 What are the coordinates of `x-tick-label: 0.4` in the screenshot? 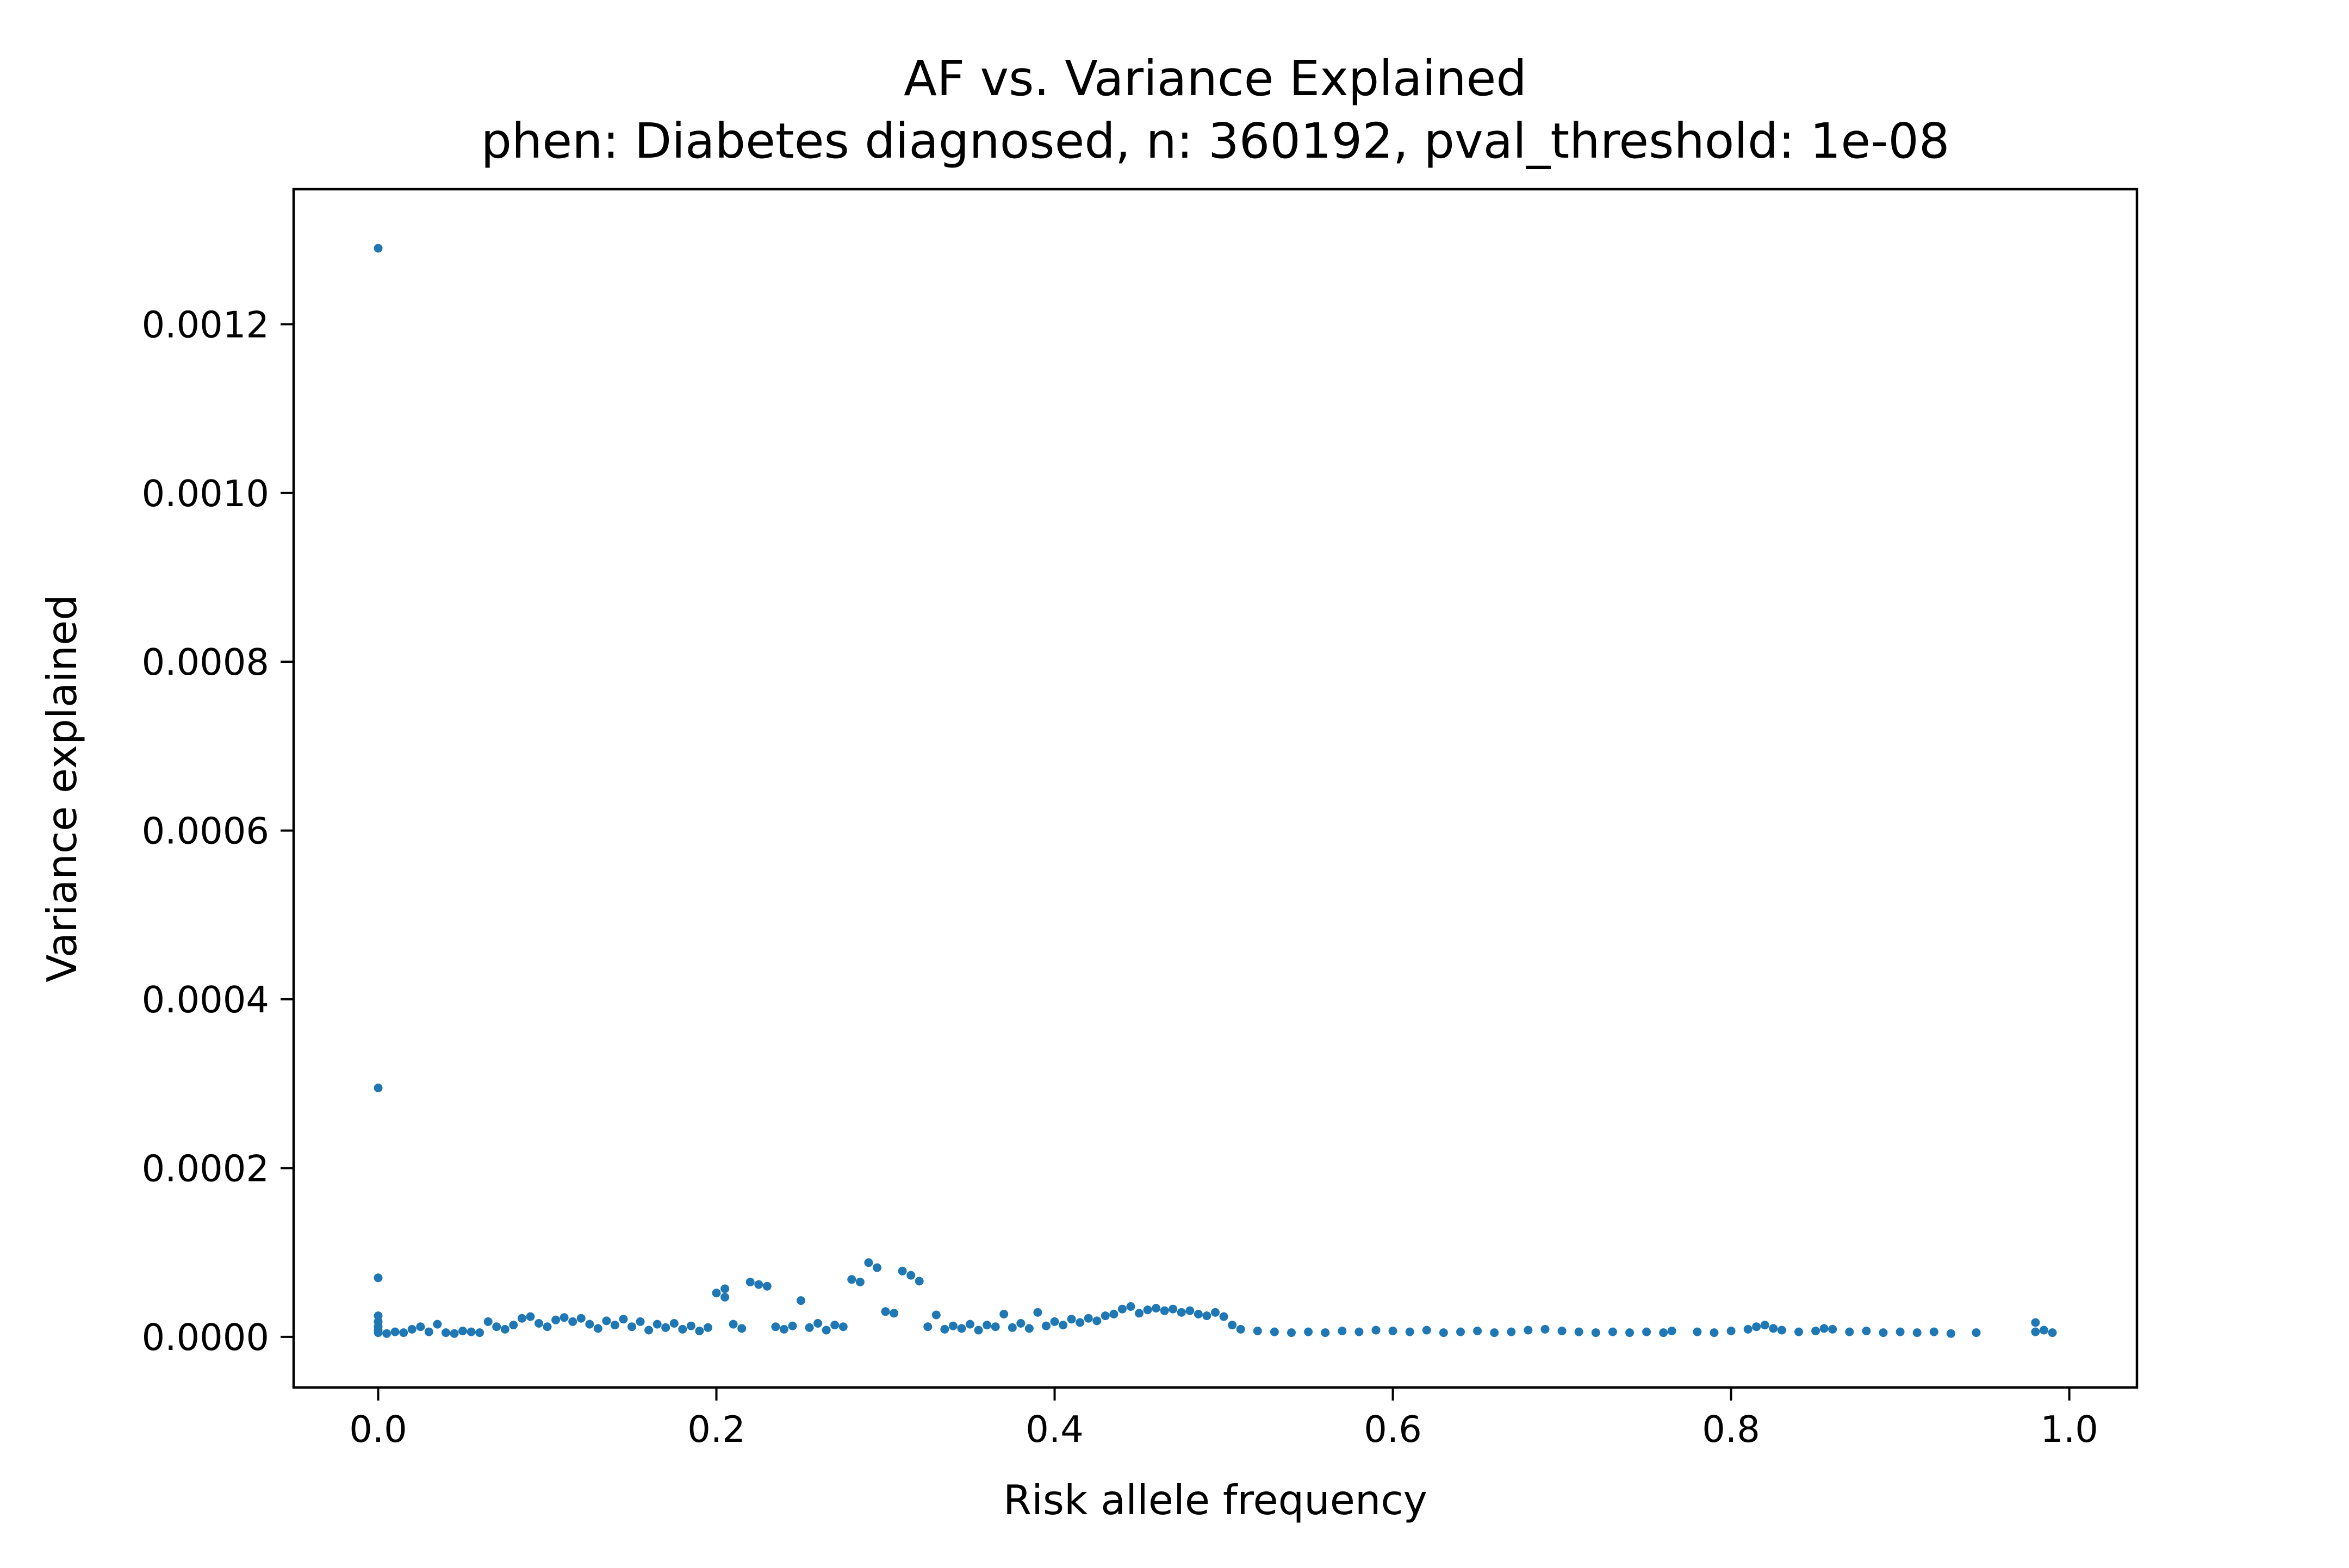 It's located at (1055, 1429).